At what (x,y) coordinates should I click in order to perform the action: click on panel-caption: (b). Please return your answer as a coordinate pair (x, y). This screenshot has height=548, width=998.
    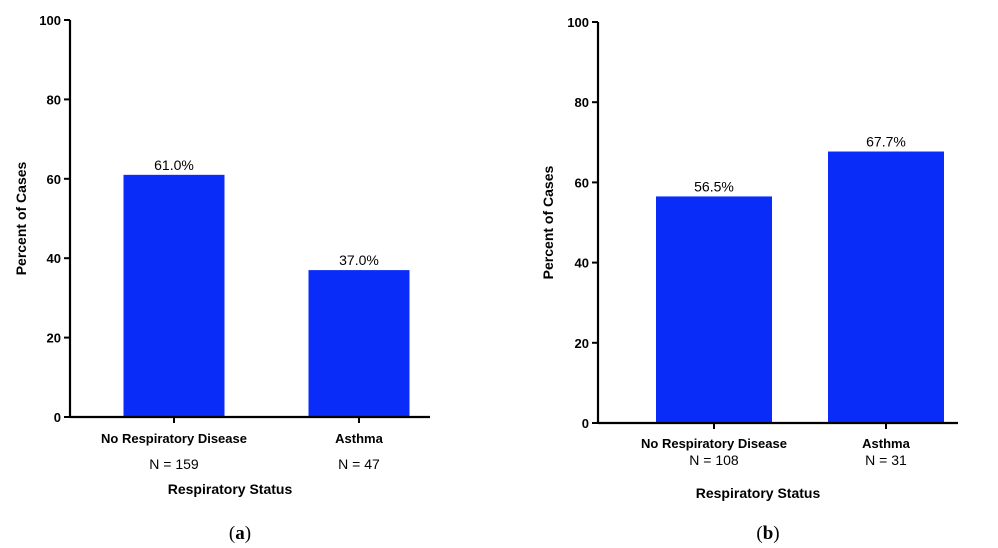
    Looking at the image, I should click on (767, 533).